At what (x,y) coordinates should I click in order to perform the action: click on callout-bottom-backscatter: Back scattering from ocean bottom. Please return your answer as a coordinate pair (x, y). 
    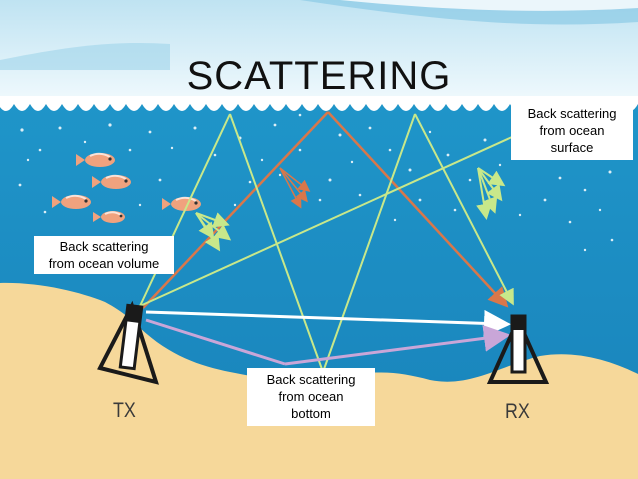
    Looking at the image, I should click on (311, 397).